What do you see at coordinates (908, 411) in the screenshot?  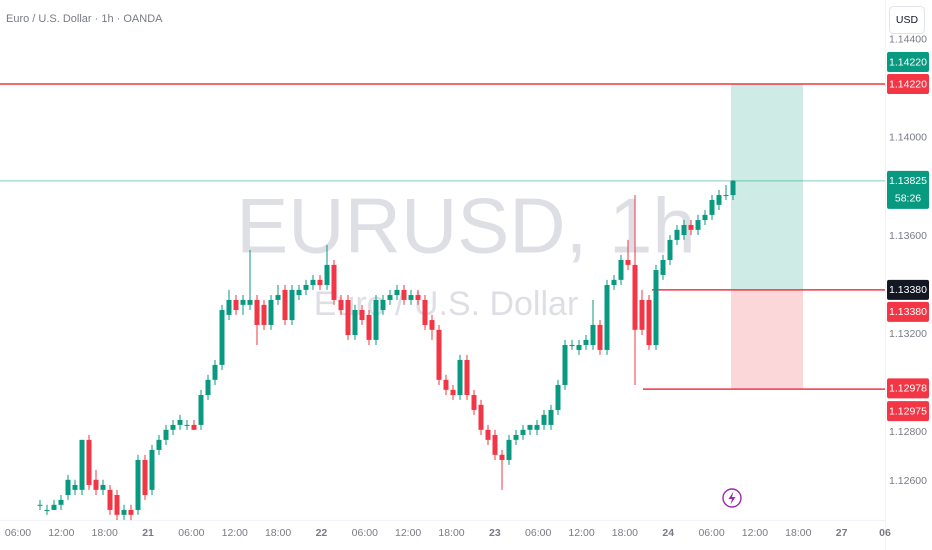 I see `price-badge-label: 1.12975` at bounding box center [908, 411].